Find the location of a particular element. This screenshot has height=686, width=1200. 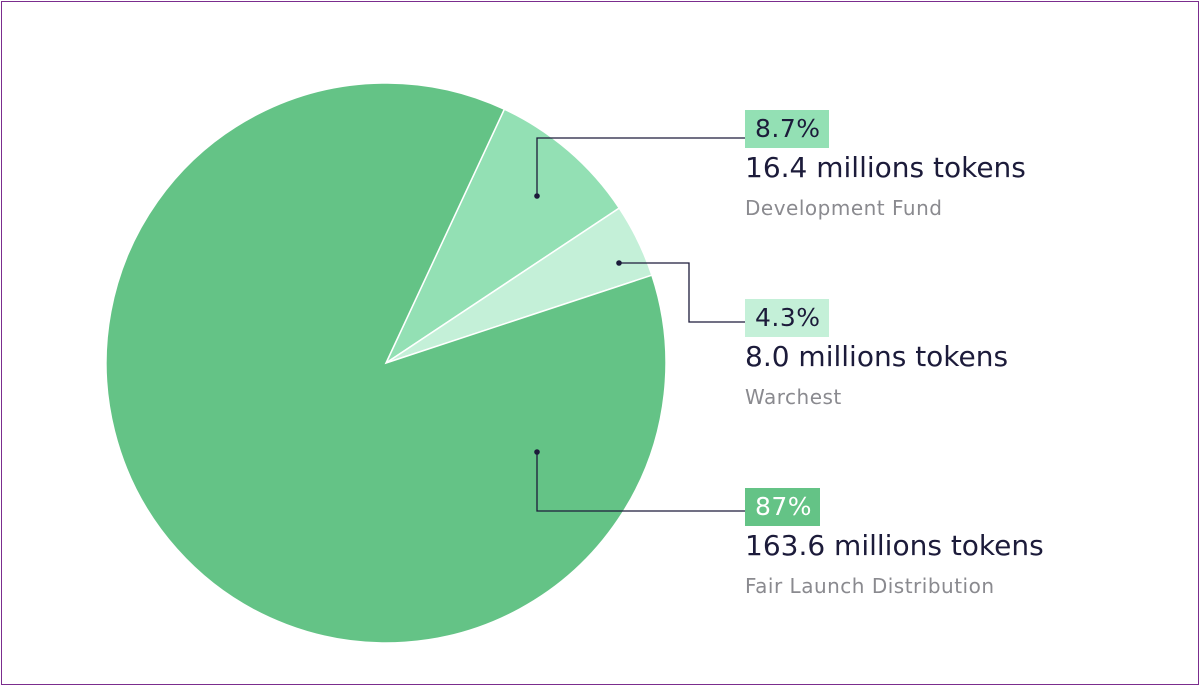

label-warchest: Warchest is located at coordinates (793, 397).